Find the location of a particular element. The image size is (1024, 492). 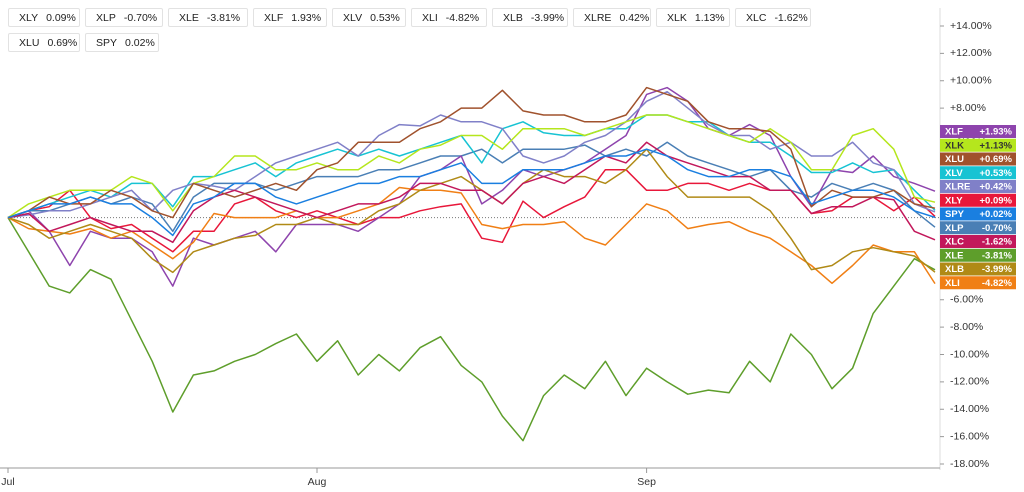

legend-name: XLP is located at coordinates (106, 17).